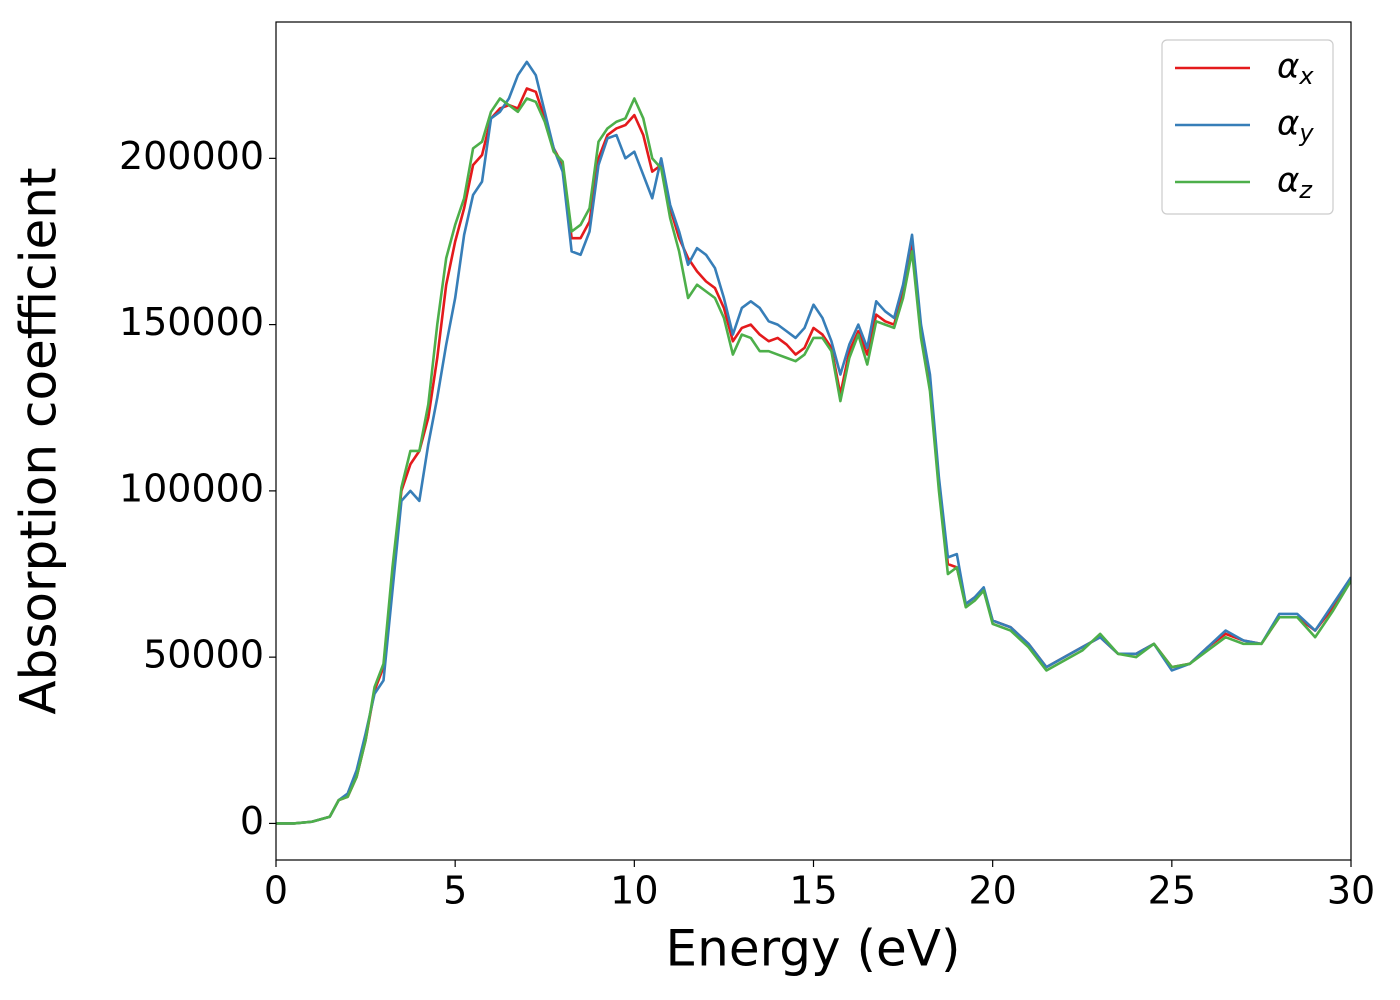 The width and height of the screenshot is (1400, 1000). What do you see at coordinates (203, 655) in the screenshot?
I see `y-tick-label: 50000` at bounding box center [203, 655].